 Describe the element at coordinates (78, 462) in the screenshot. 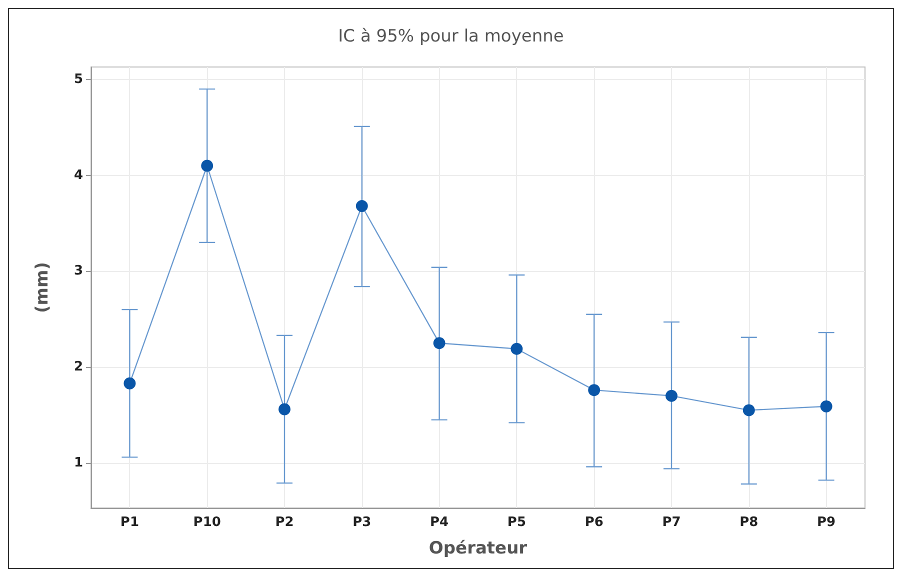

I see `y-tick-label: 1` at that location.